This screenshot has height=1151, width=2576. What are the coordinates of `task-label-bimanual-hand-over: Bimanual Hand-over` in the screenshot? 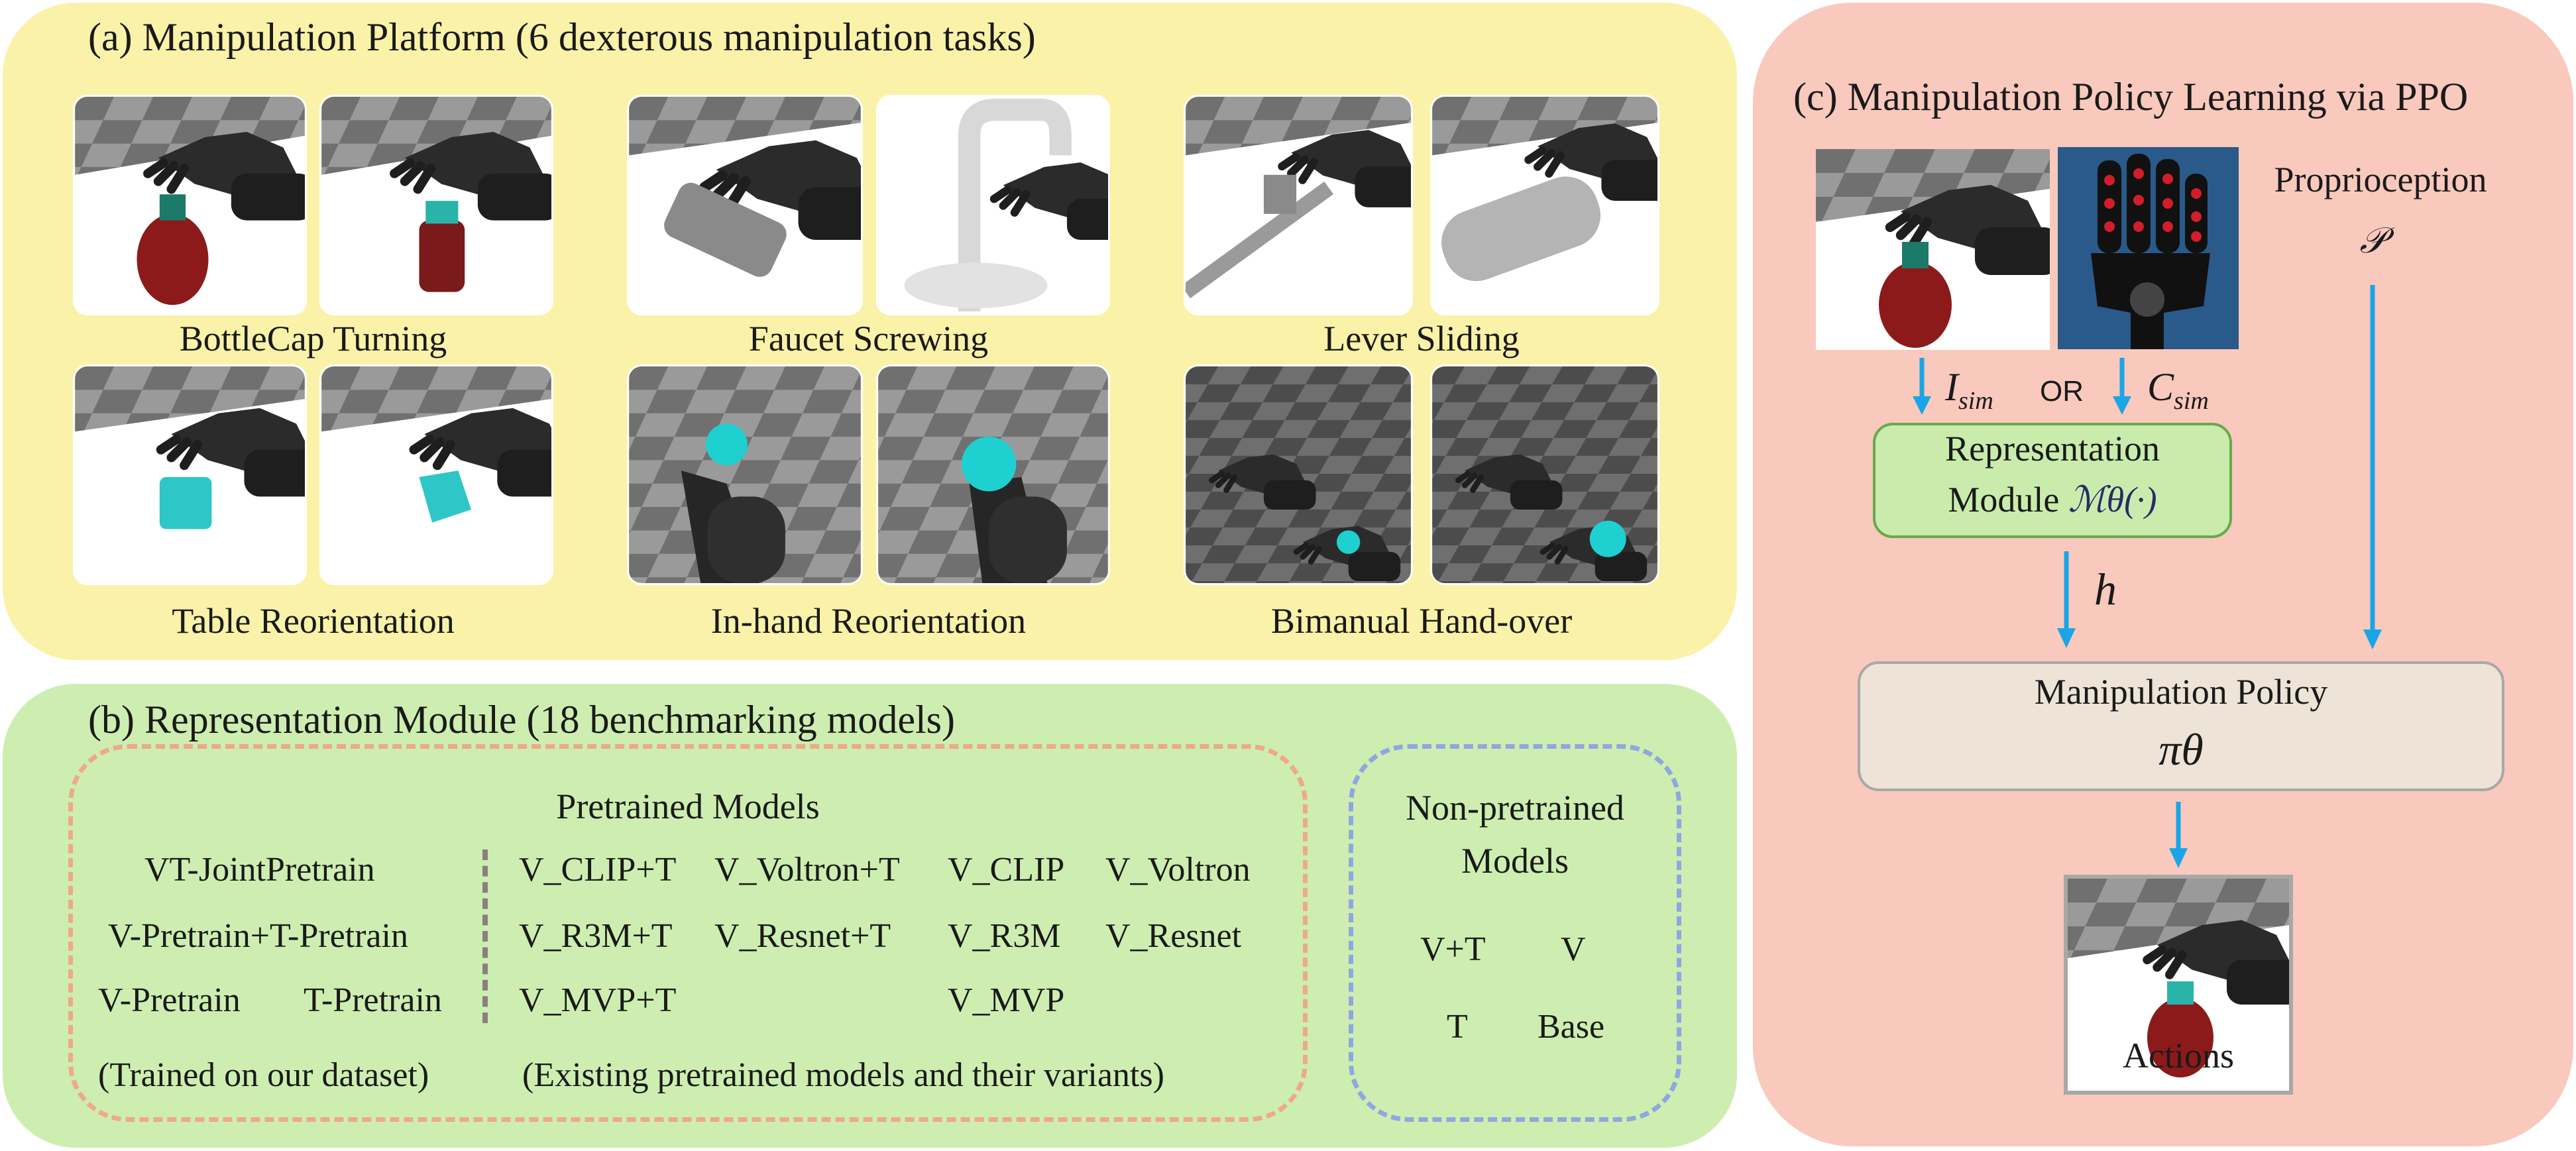 It's located at (1421, 621).